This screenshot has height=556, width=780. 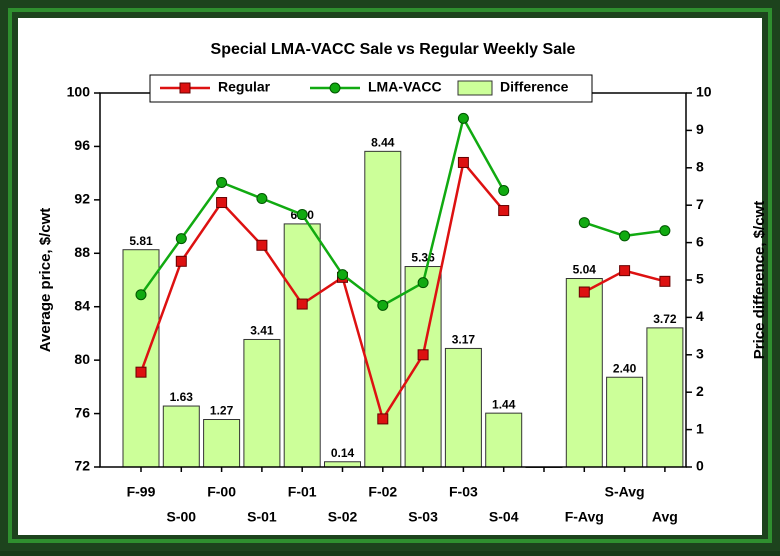 I want to click on x-tick-label: F-00, so click(x=221, y=492).